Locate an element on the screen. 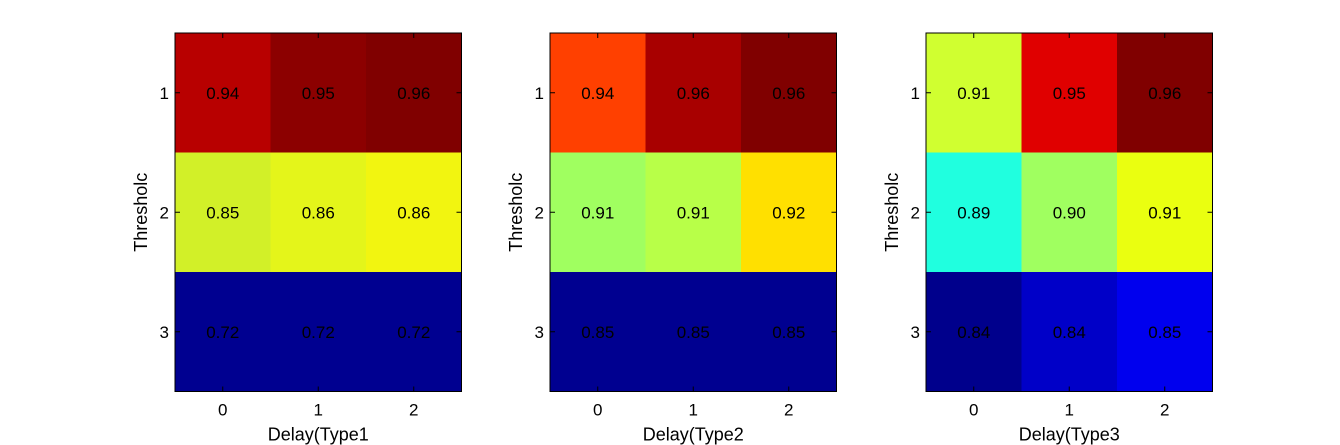 This screenshot has width=1340, height=445. cell-value-label: 0.92 is located at coordinates (788, 212).